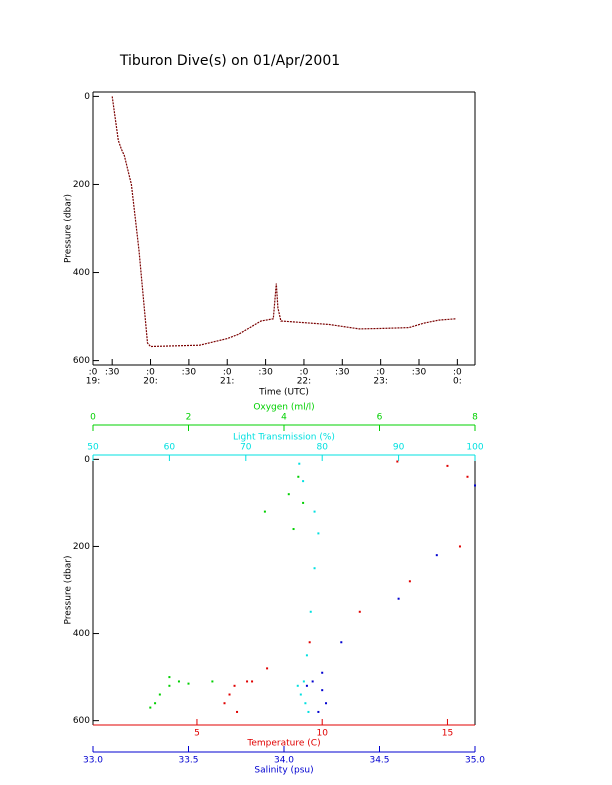 This screenshot has width=612, height=785. What do you see at coordinates (283, 393) in the screenshot?
I see `x-axis-label: Time (UTC)` at bounding box center [283, 393].